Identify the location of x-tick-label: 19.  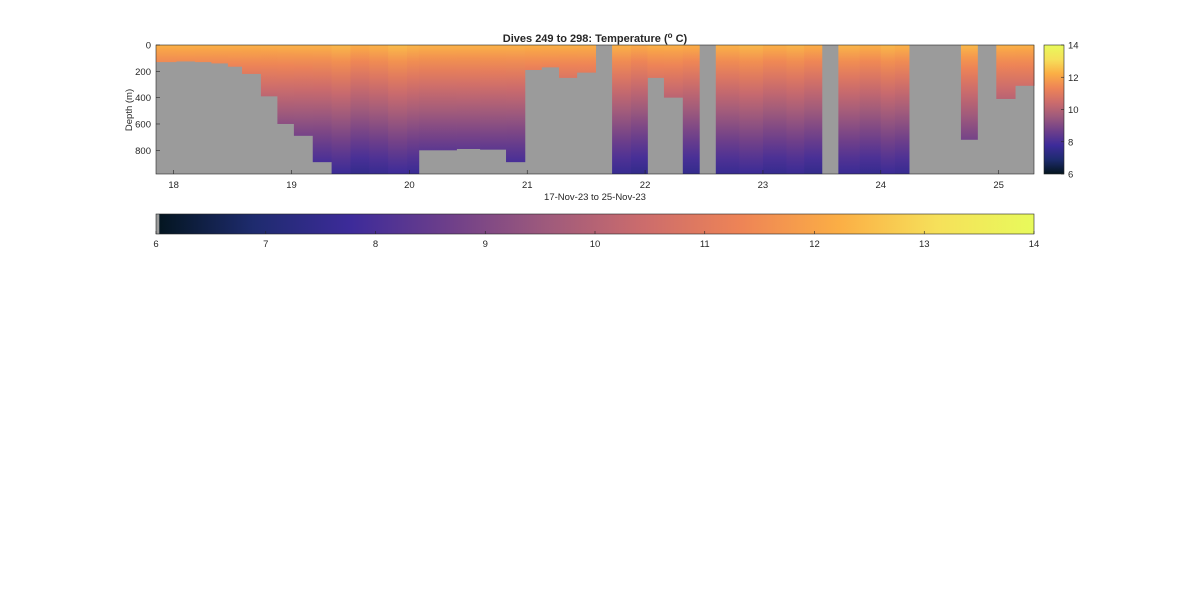
(291, 185).